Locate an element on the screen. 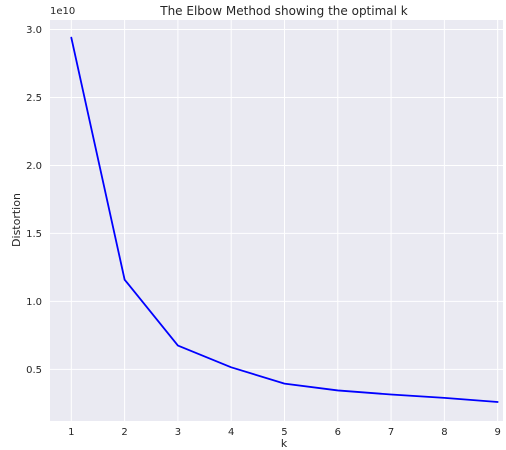 The image size is (506, 450). x-tick-label: 3 is located at coordinates (178, 432).